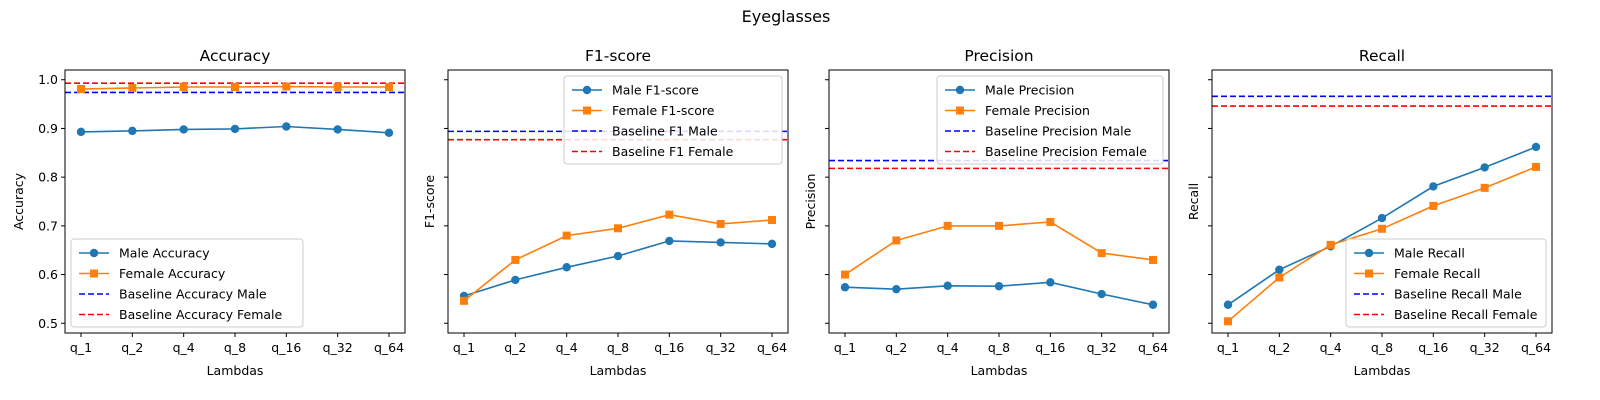 The height and width of the screenshot is (400, 1600). What do you see at coordinates (1037, 110) in the screenshot?
I see `legend-label: Female Precision` at bounding box center [1037, 110].